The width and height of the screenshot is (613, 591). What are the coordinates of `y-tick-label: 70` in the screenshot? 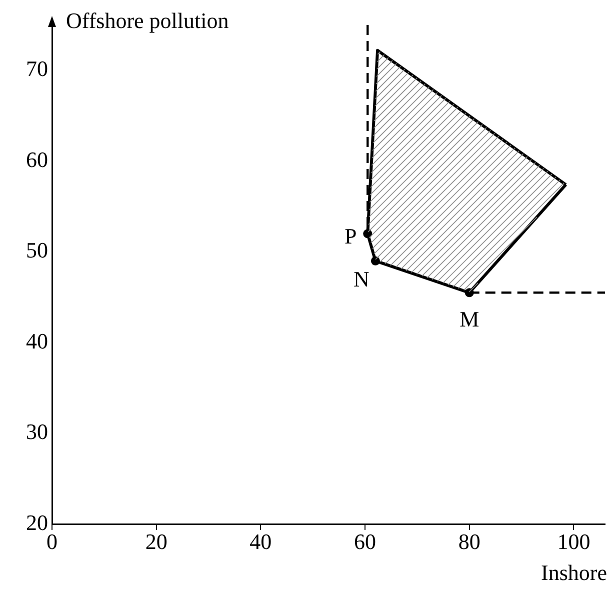 It's located at (37, 69).